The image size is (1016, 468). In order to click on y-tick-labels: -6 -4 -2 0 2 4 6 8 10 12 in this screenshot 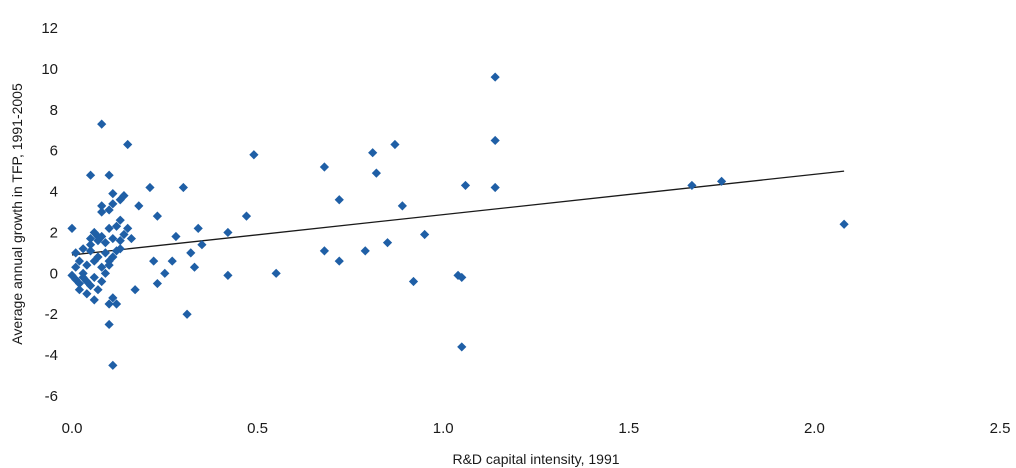, I will do `click(49, 212)`.